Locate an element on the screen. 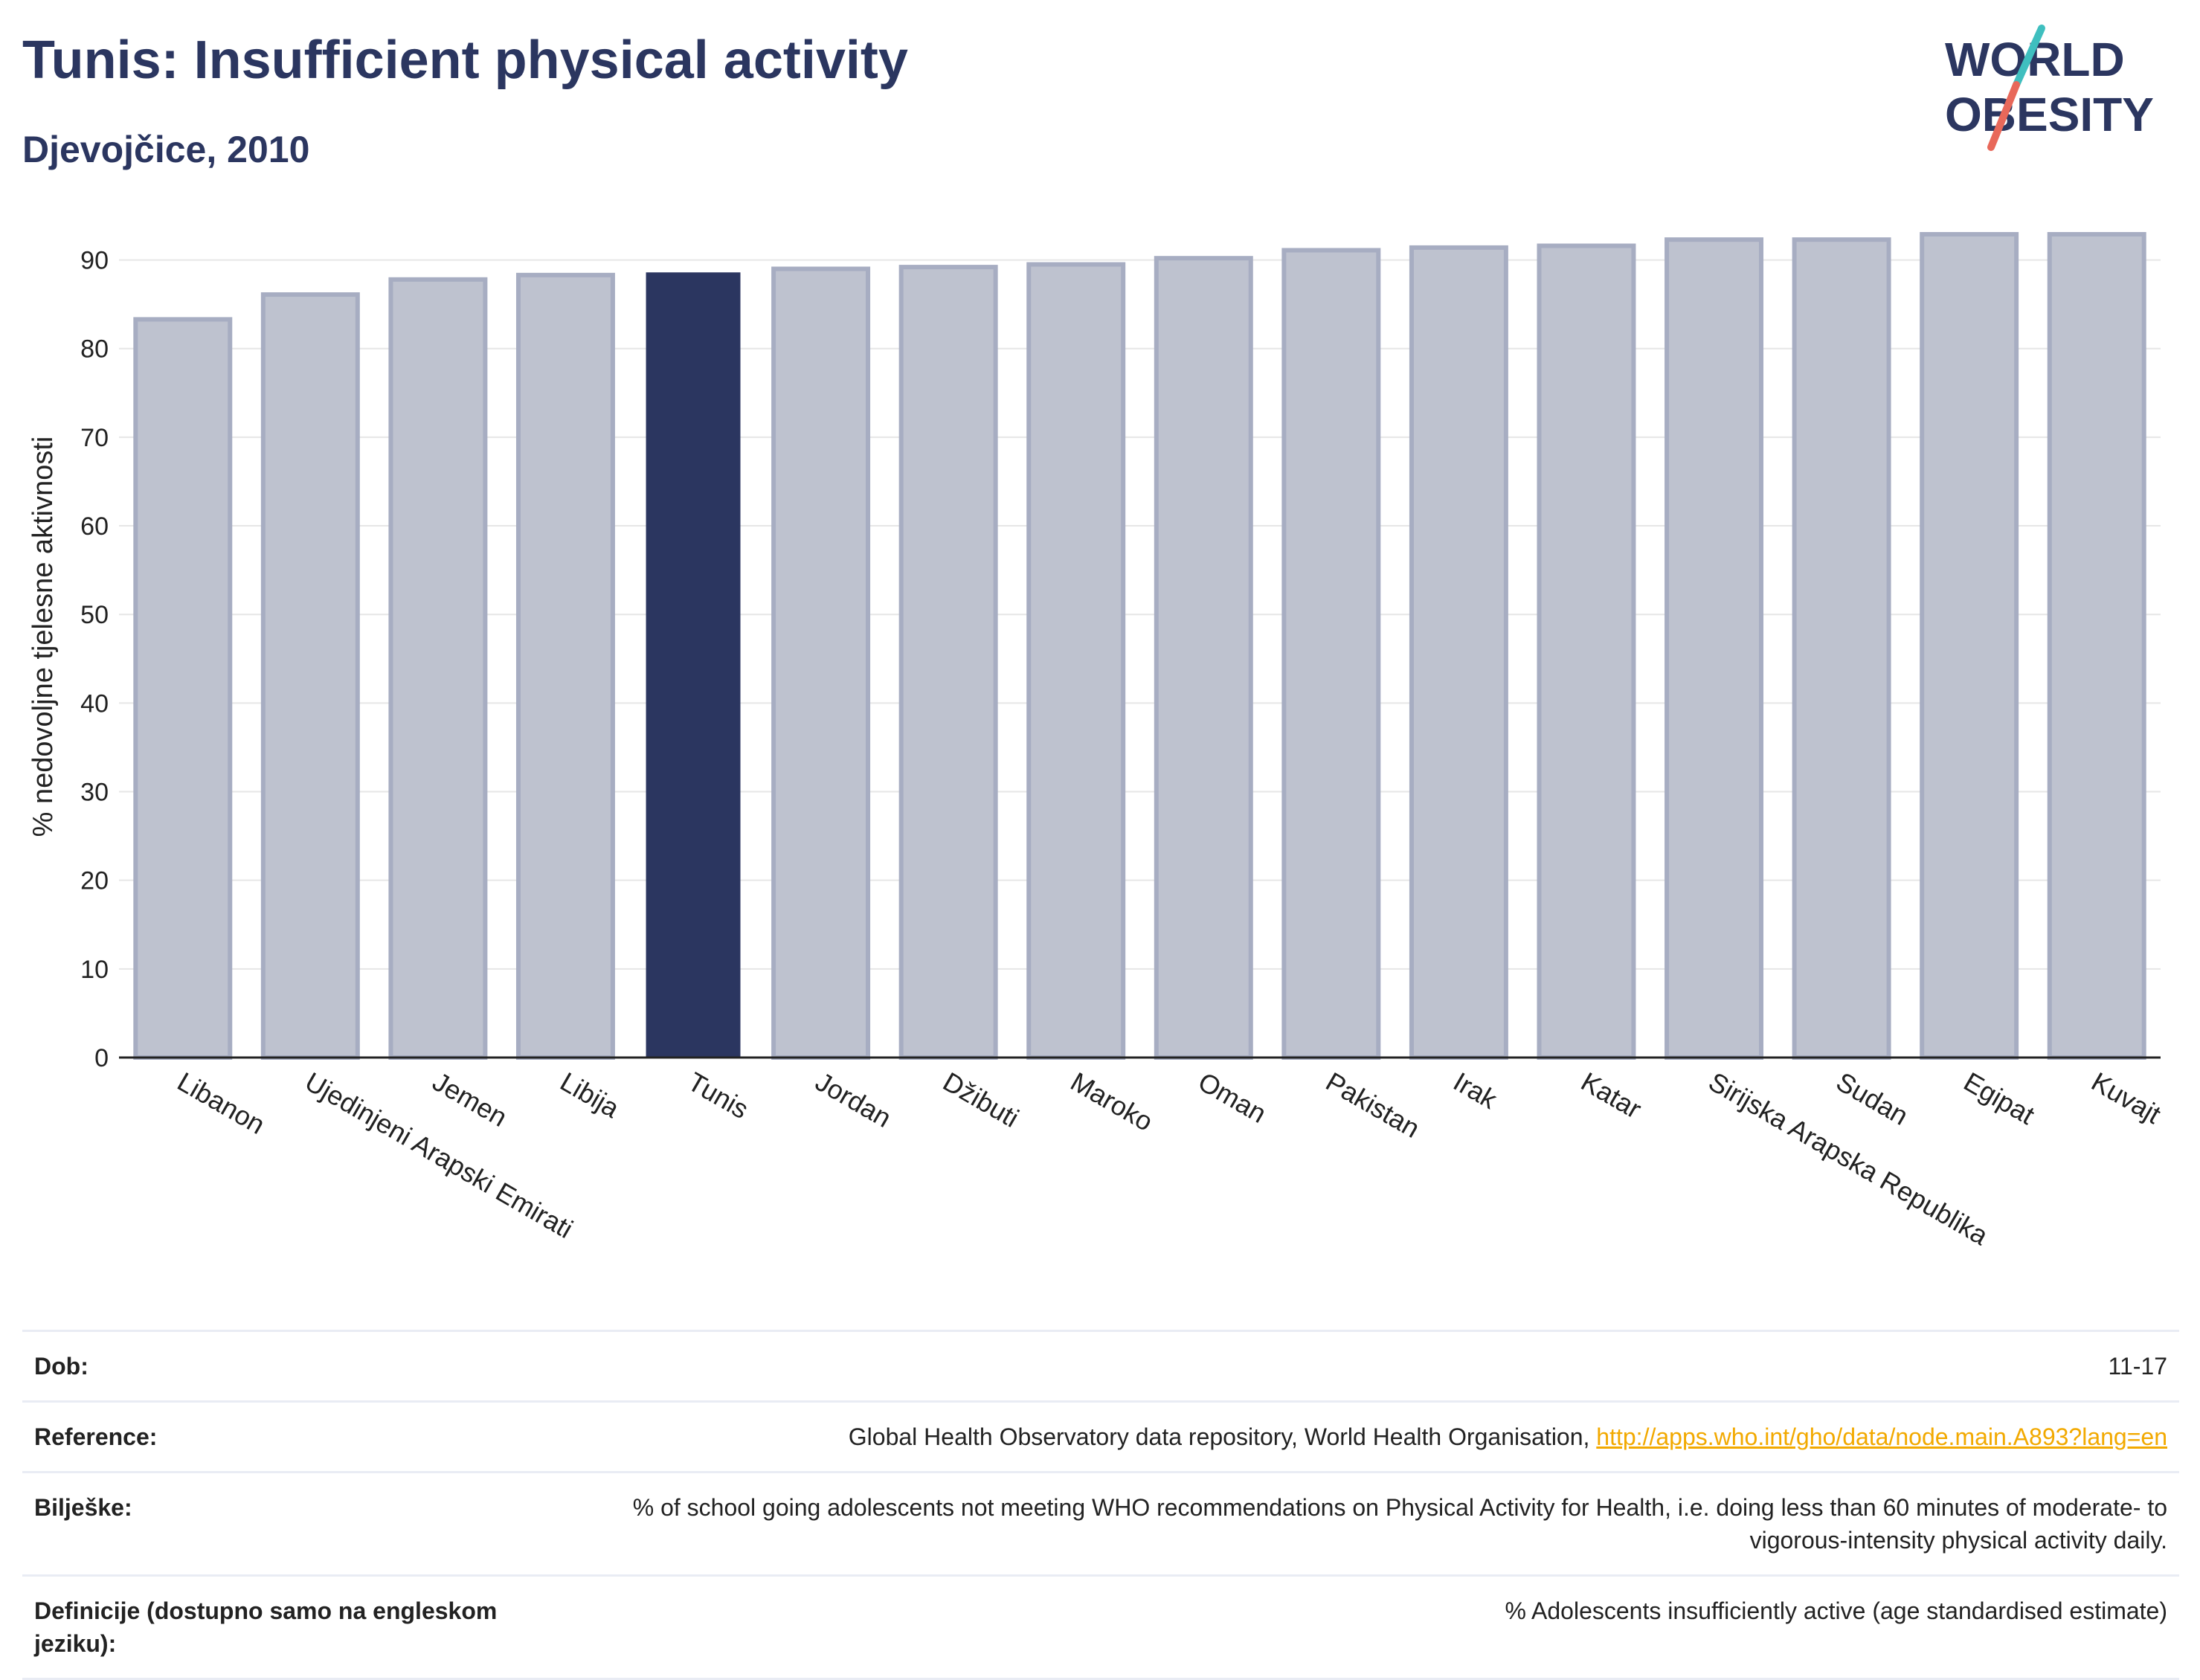  y-tick-label: 90 is located at coordinates (94, 261).